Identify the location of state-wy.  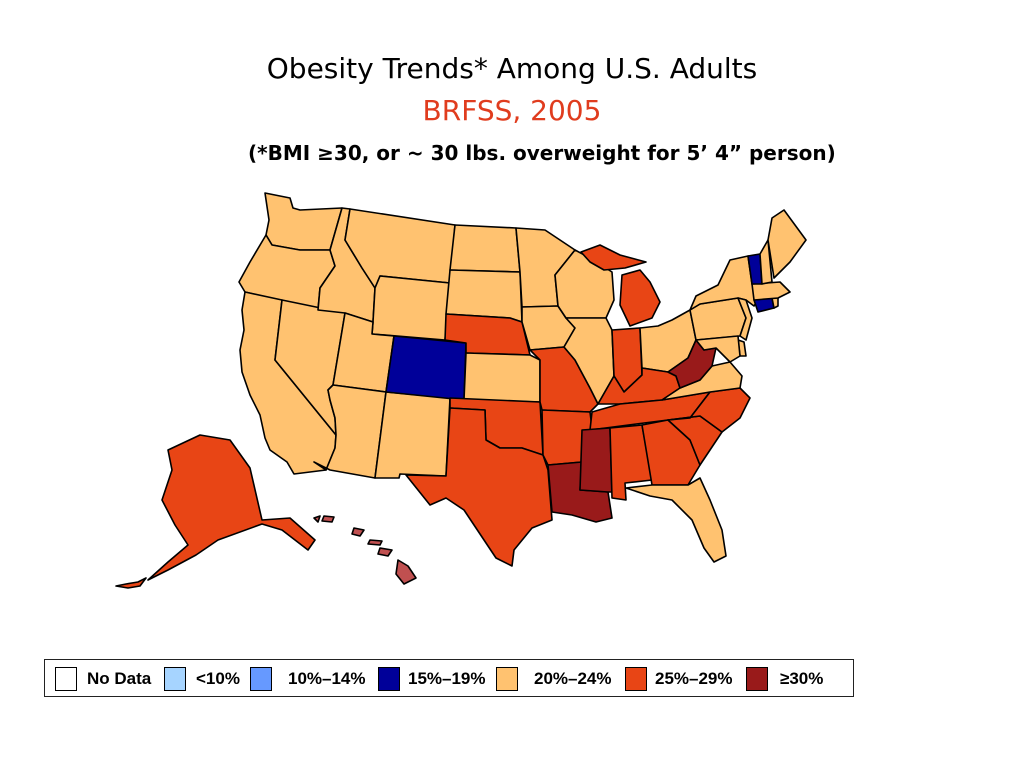
(411, 308).